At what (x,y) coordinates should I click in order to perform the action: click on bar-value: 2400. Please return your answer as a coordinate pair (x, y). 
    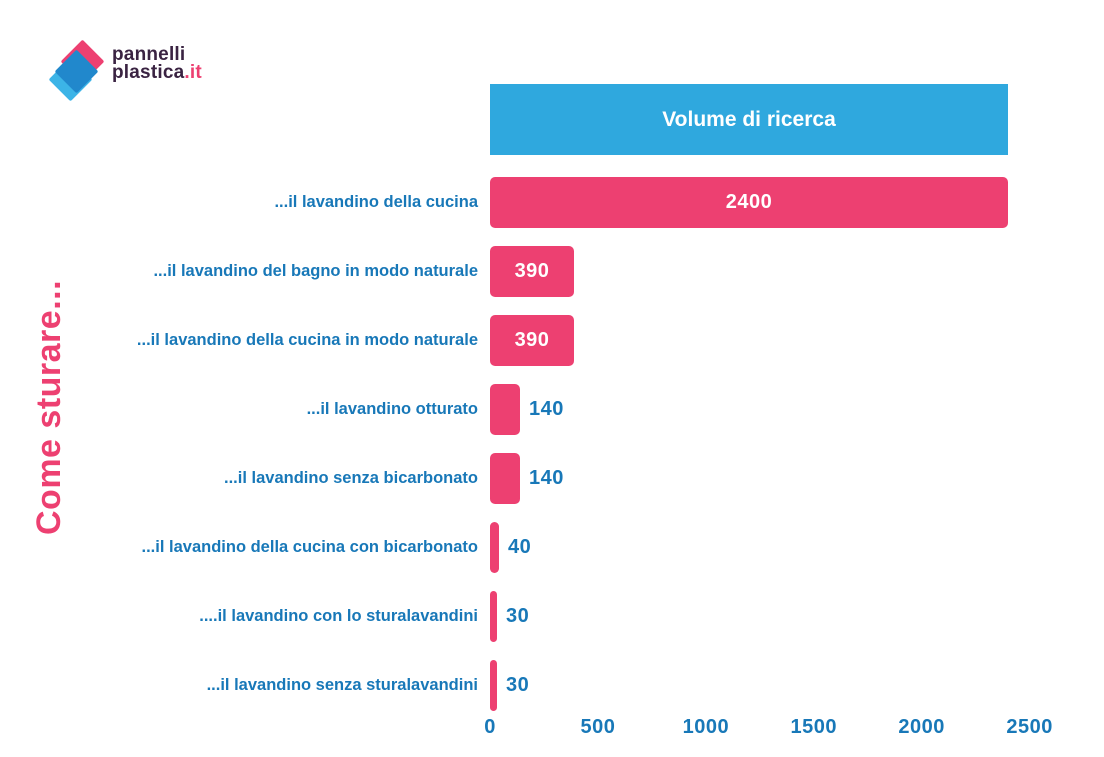
    Looking at the image, I should click on (749, 202).